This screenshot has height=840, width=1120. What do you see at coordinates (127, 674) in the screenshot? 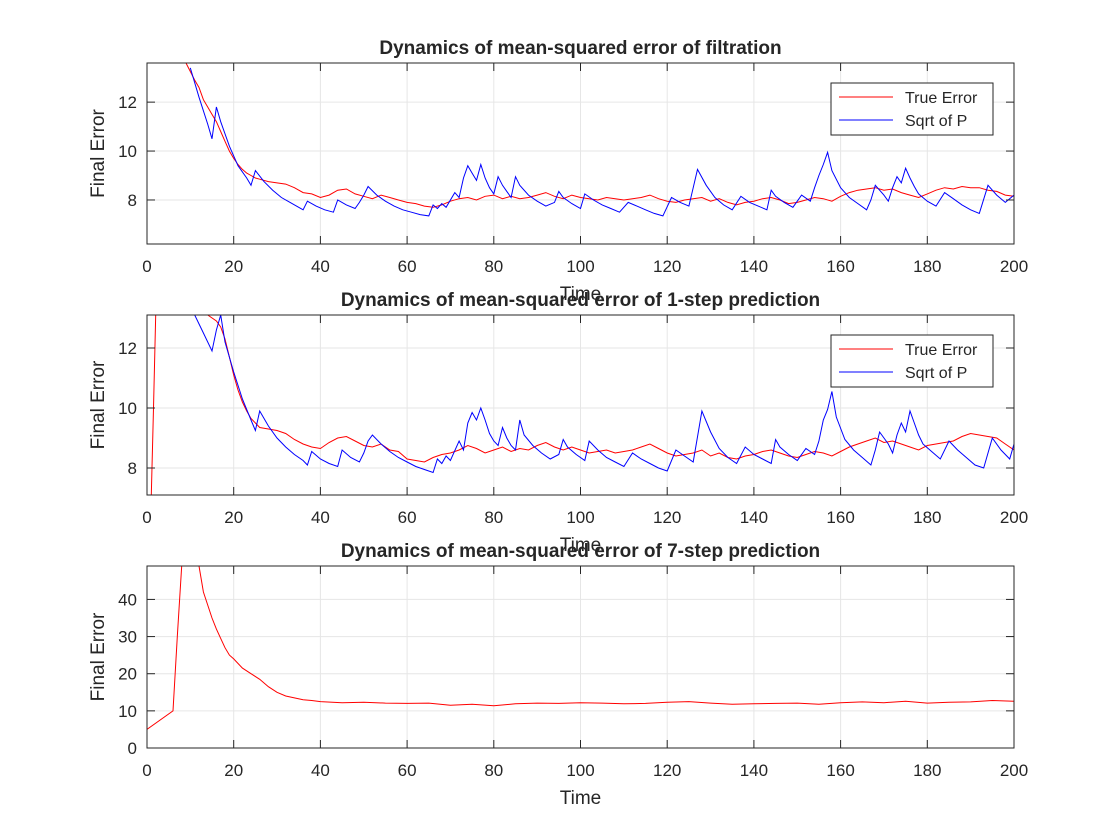
I see `y-tick-label: 20` at bounding box center [127, 674].